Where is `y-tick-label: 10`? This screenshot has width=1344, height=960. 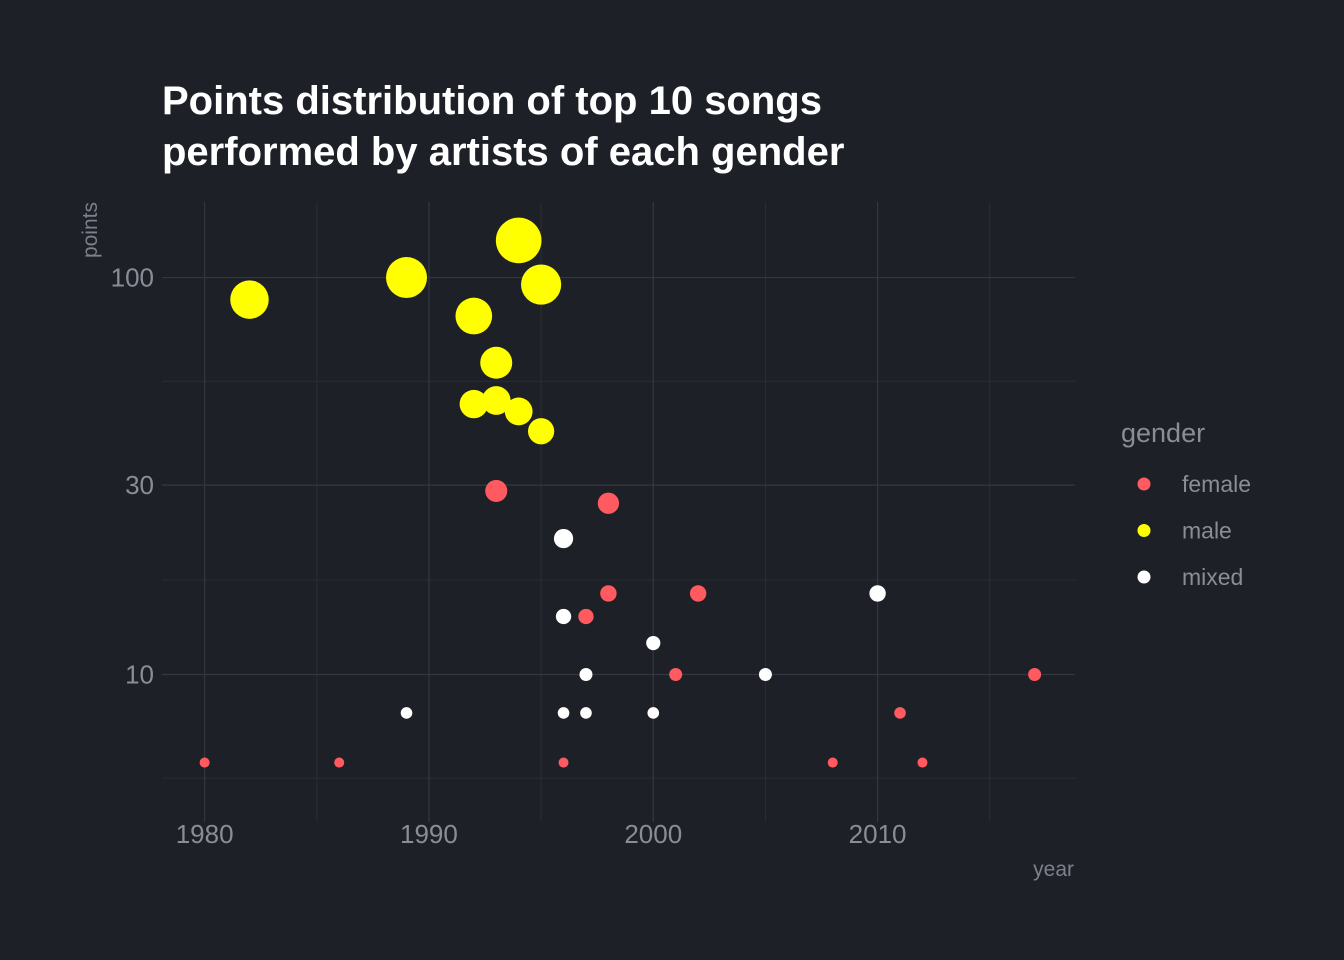
y-tick-label: 10 is located at coordinates (139, 674).